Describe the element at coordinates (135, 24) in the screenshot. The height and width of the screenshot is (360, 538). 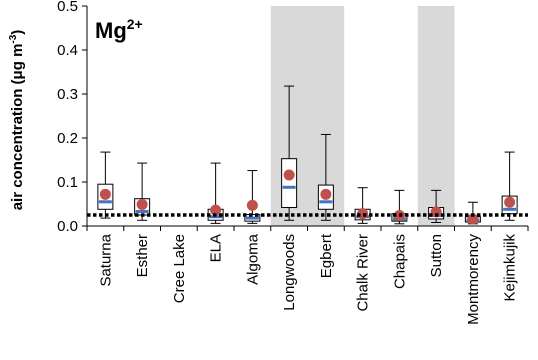
I see `chart-title-superscript: 2+` at that location.